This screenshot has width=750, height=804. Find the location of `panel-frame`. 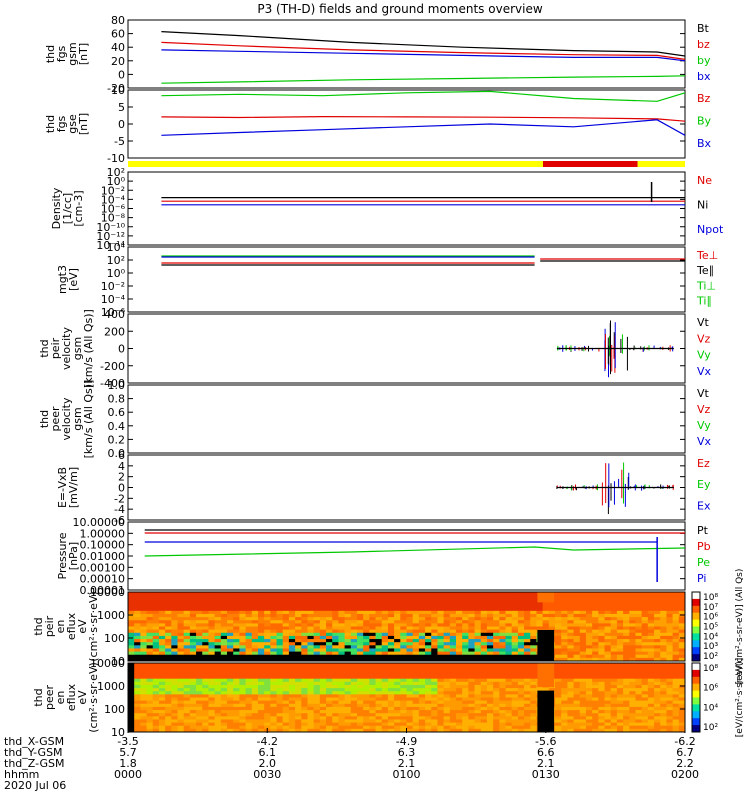

panel-frame is located at coordinates (406, 54).